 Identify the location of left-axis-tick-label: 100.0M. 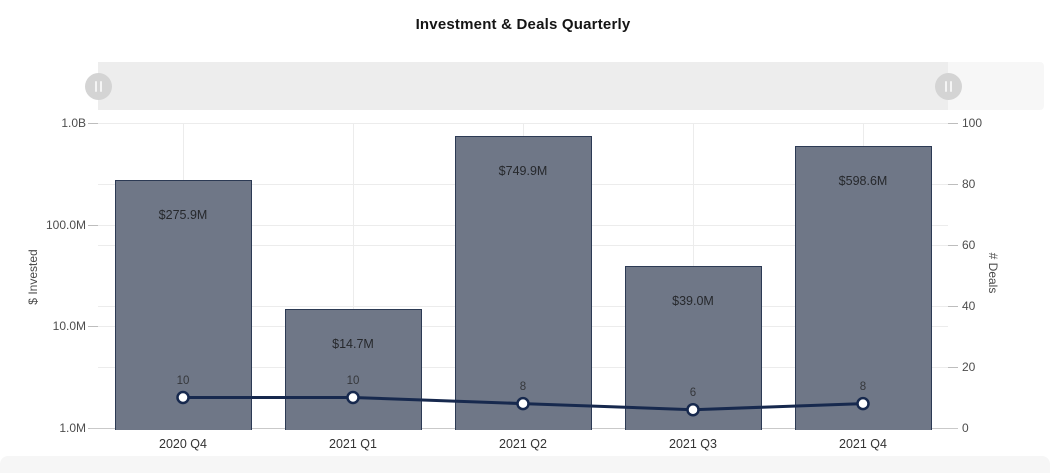
(65, 224).